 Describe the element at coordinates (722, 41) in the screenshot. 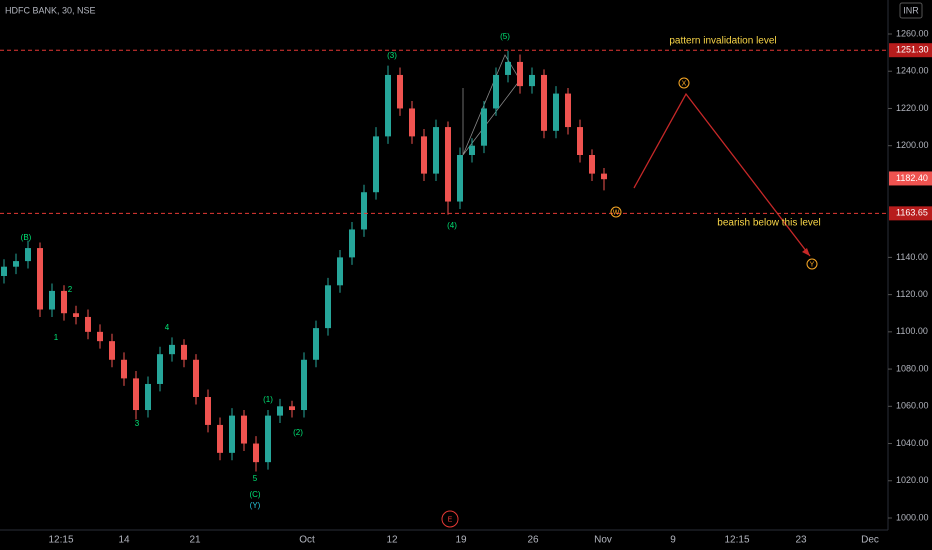

I see `level-note: pattern invalidation level` at that location.